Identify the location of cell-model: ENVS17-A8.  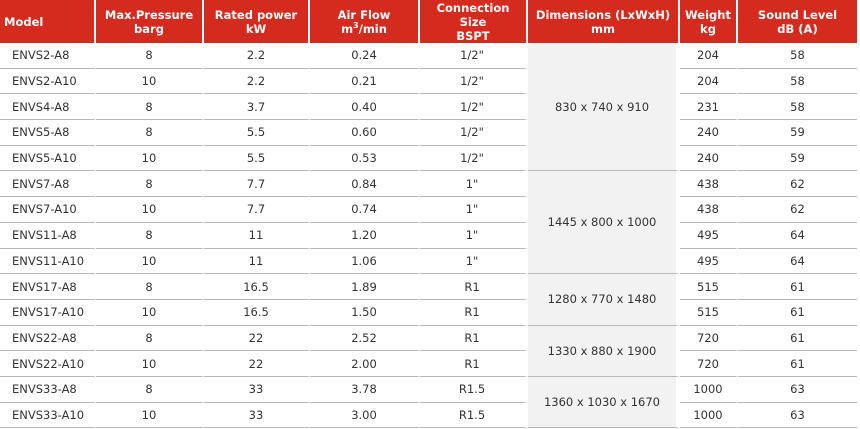
(48, 287).